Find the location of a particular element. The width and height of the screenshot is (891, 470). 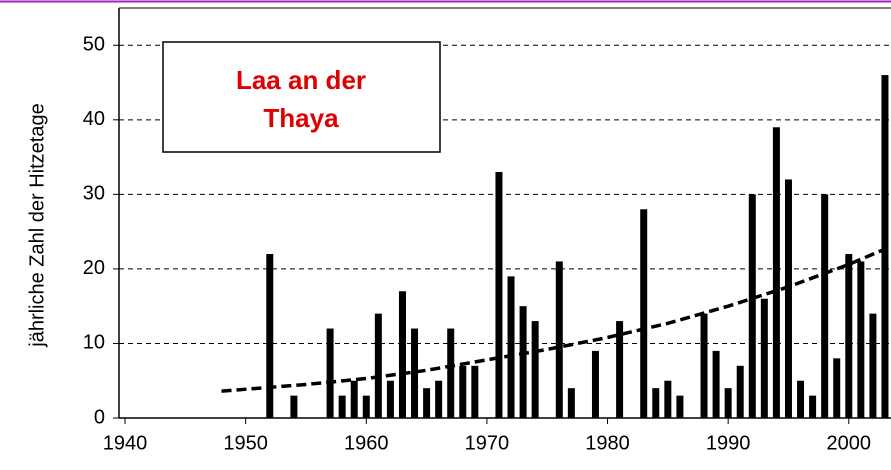

y-tick-label: 20 is located at coordinates (94, 268).